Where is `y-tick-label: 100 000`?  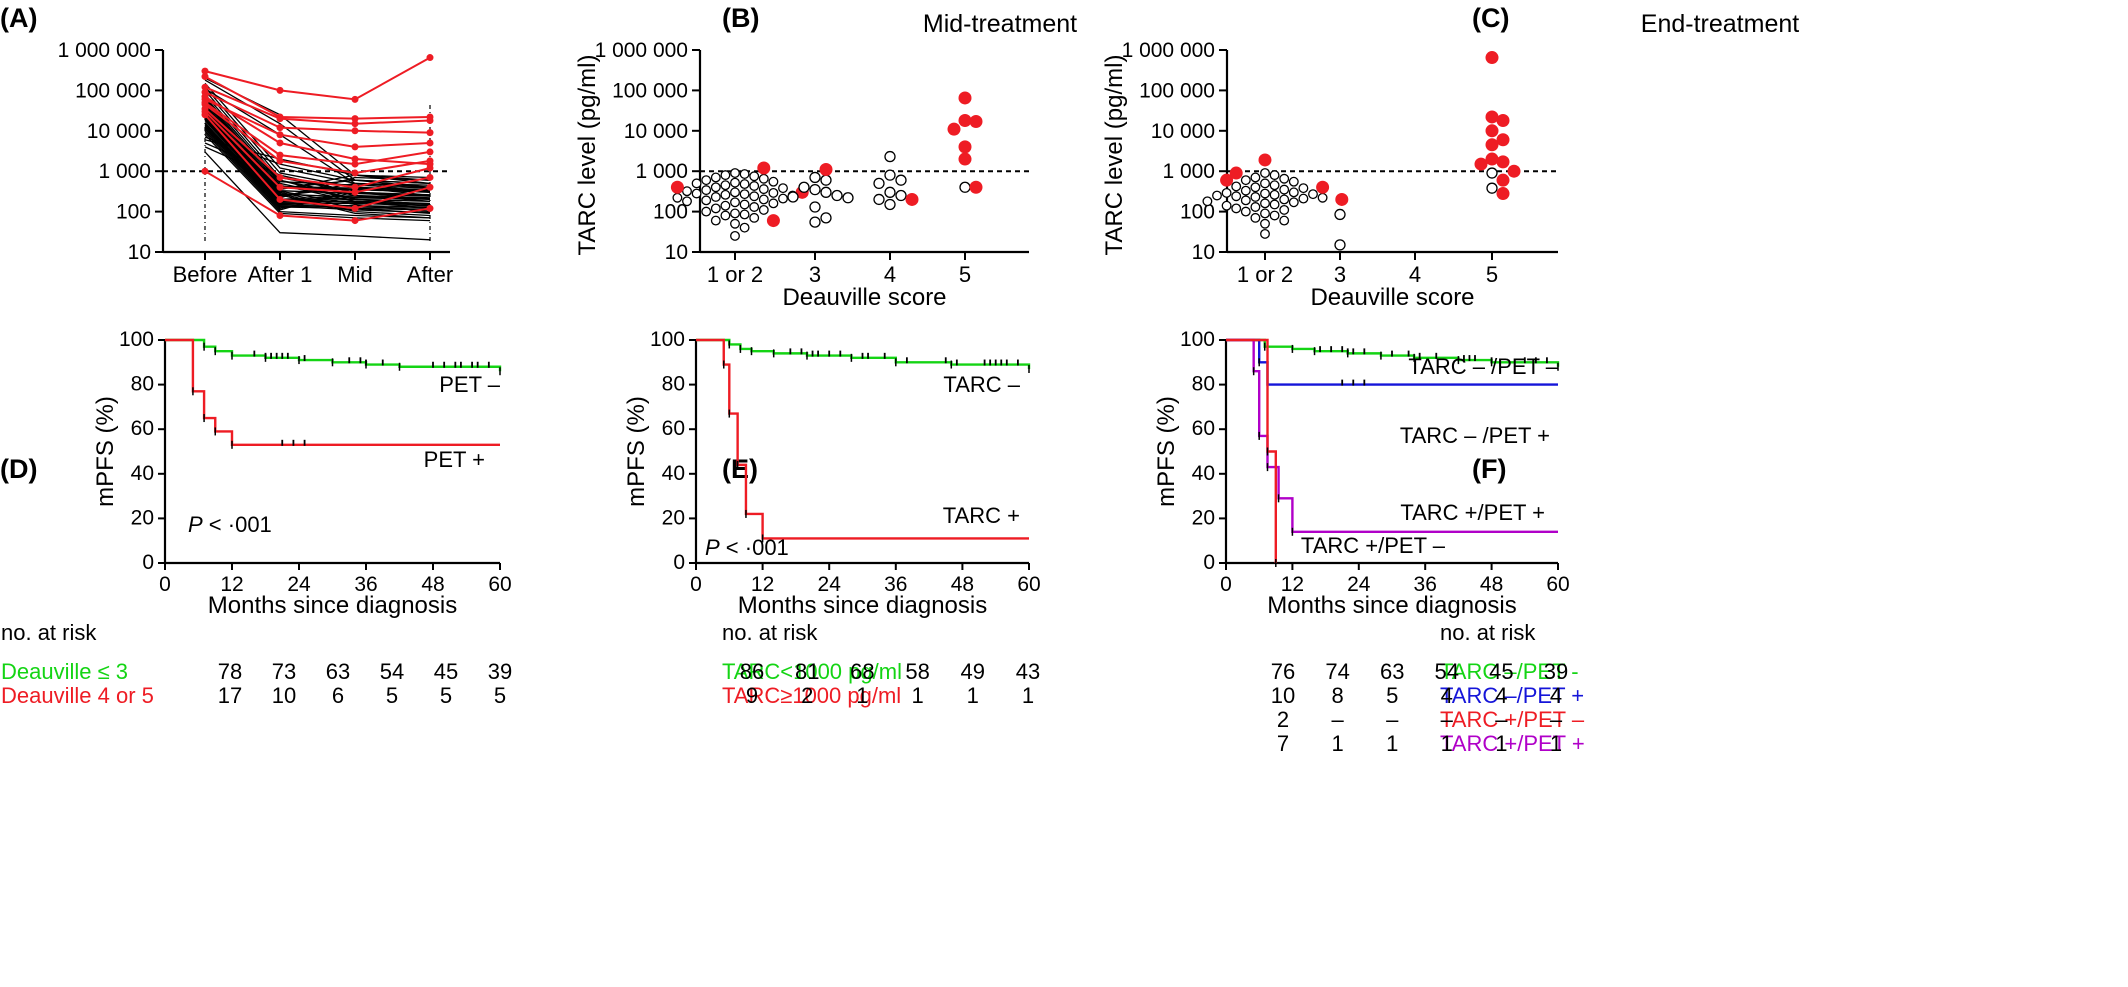 y-tick-label: 100 000 is located at coordinates (113, 90).